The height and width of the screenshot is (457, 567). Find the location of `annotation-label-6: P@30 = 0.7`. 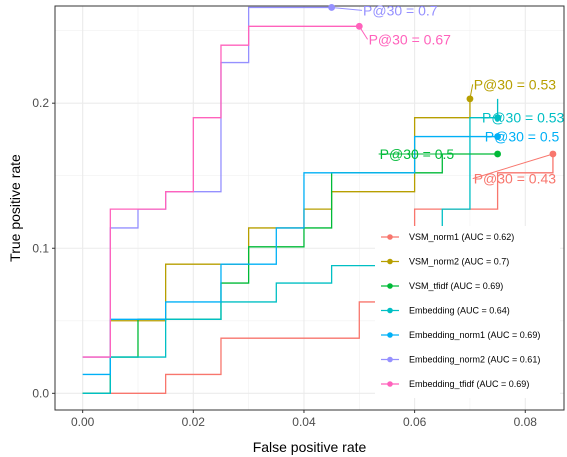

annotation-label-6: P@30 = 0.7 is located at coordinates (400, 10).